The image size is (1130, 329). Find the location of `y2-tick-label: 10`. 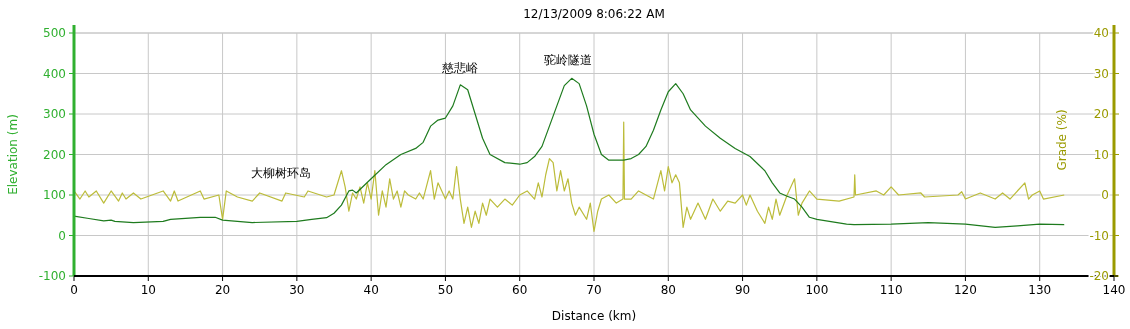

y2-tick-label: 10 is located at coordinates (1101, 154).